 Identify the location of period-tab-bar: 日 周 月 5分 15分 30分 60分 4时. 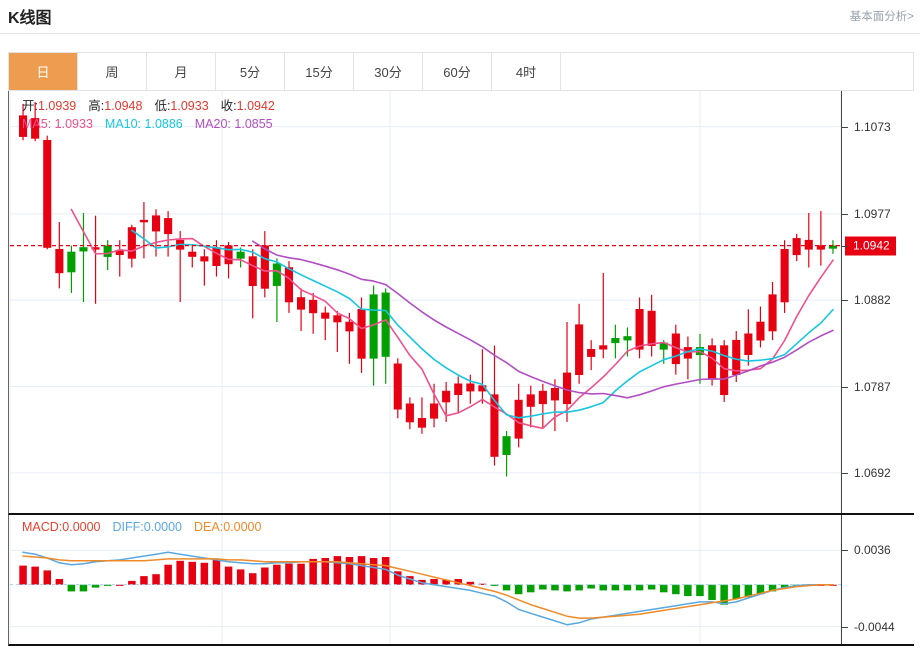
(461, 71).